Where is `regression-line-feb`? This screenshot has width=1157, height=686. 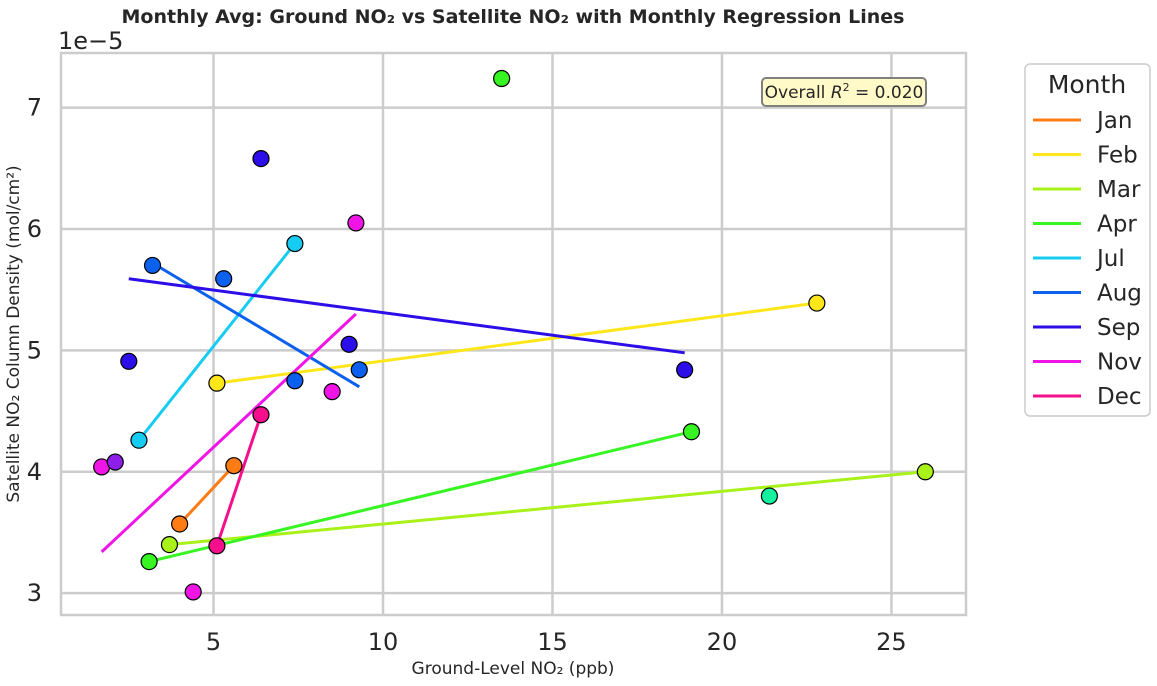 regression-line-feb is located at coordinates (517, 343).